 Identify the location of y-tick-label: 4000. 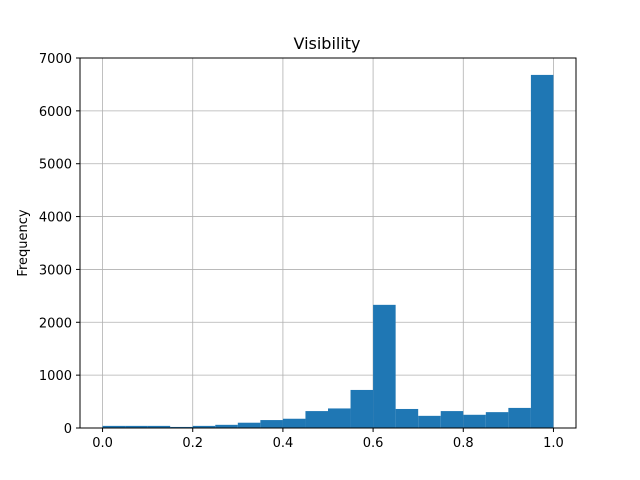
(55, 218).